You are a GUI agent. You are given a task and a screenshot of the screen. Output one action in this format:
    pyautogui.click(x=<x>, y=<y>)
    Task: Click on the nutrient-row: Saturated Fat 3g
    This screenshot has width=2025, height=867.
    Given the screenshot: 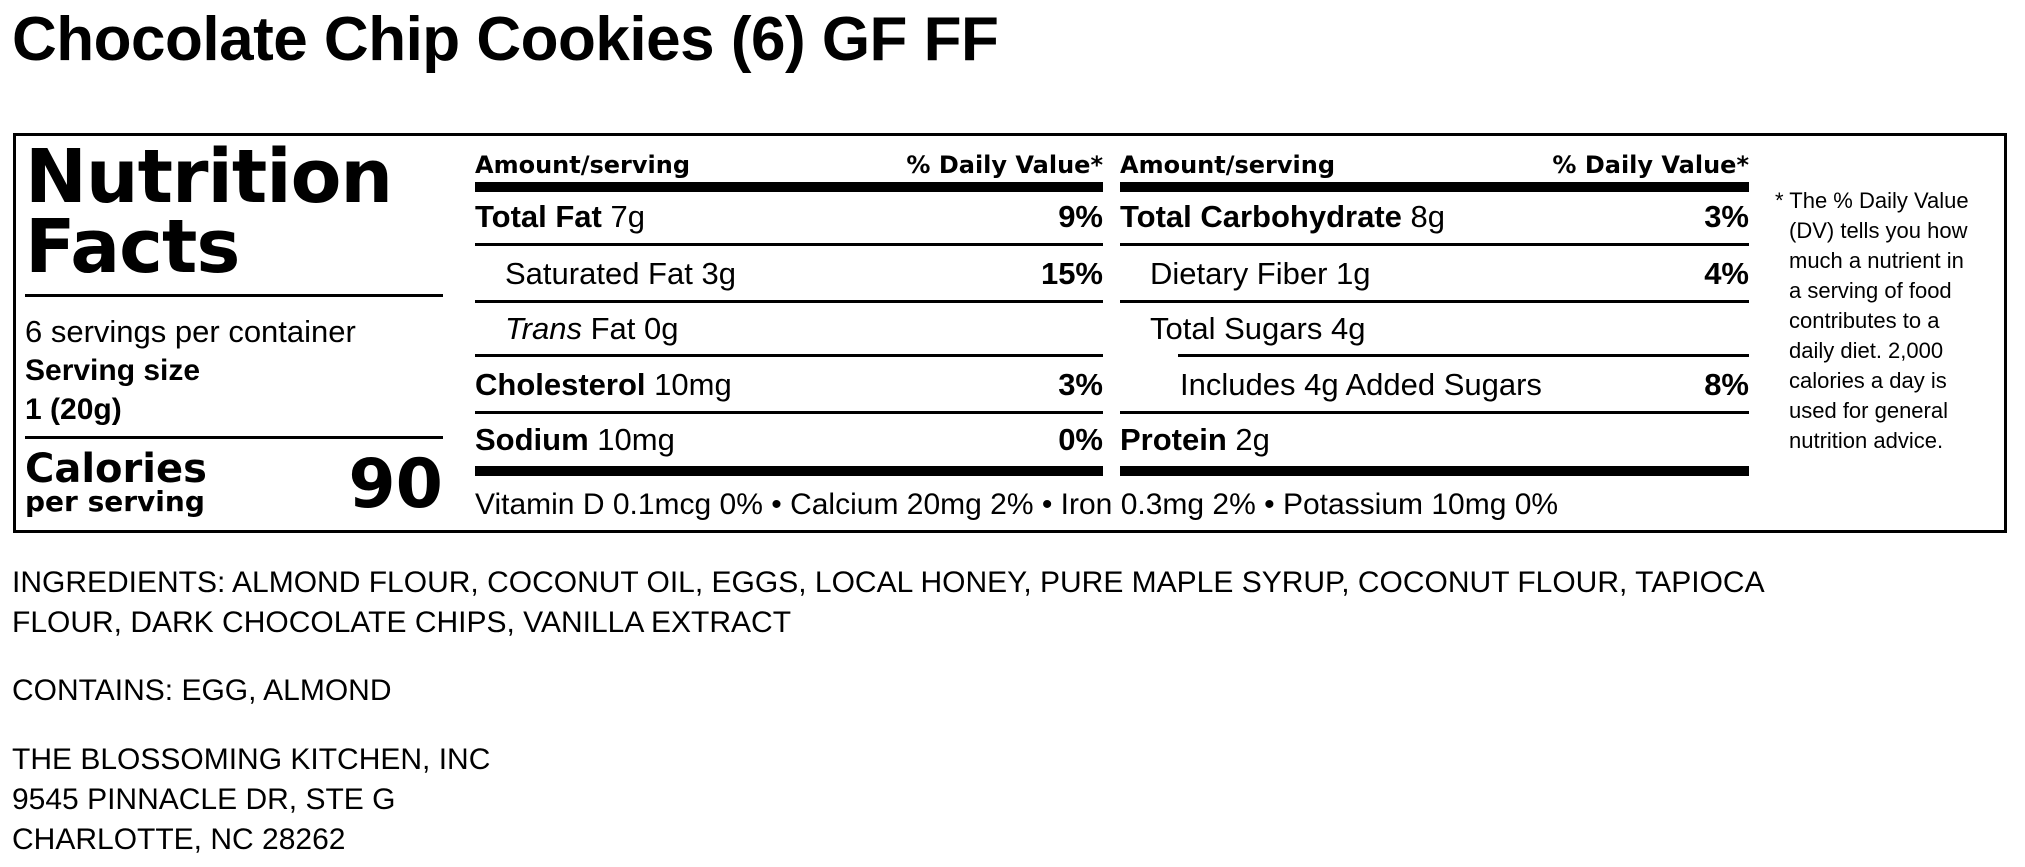 What is the action you would take?
    pyautogui.click(x=620, y=274)
    